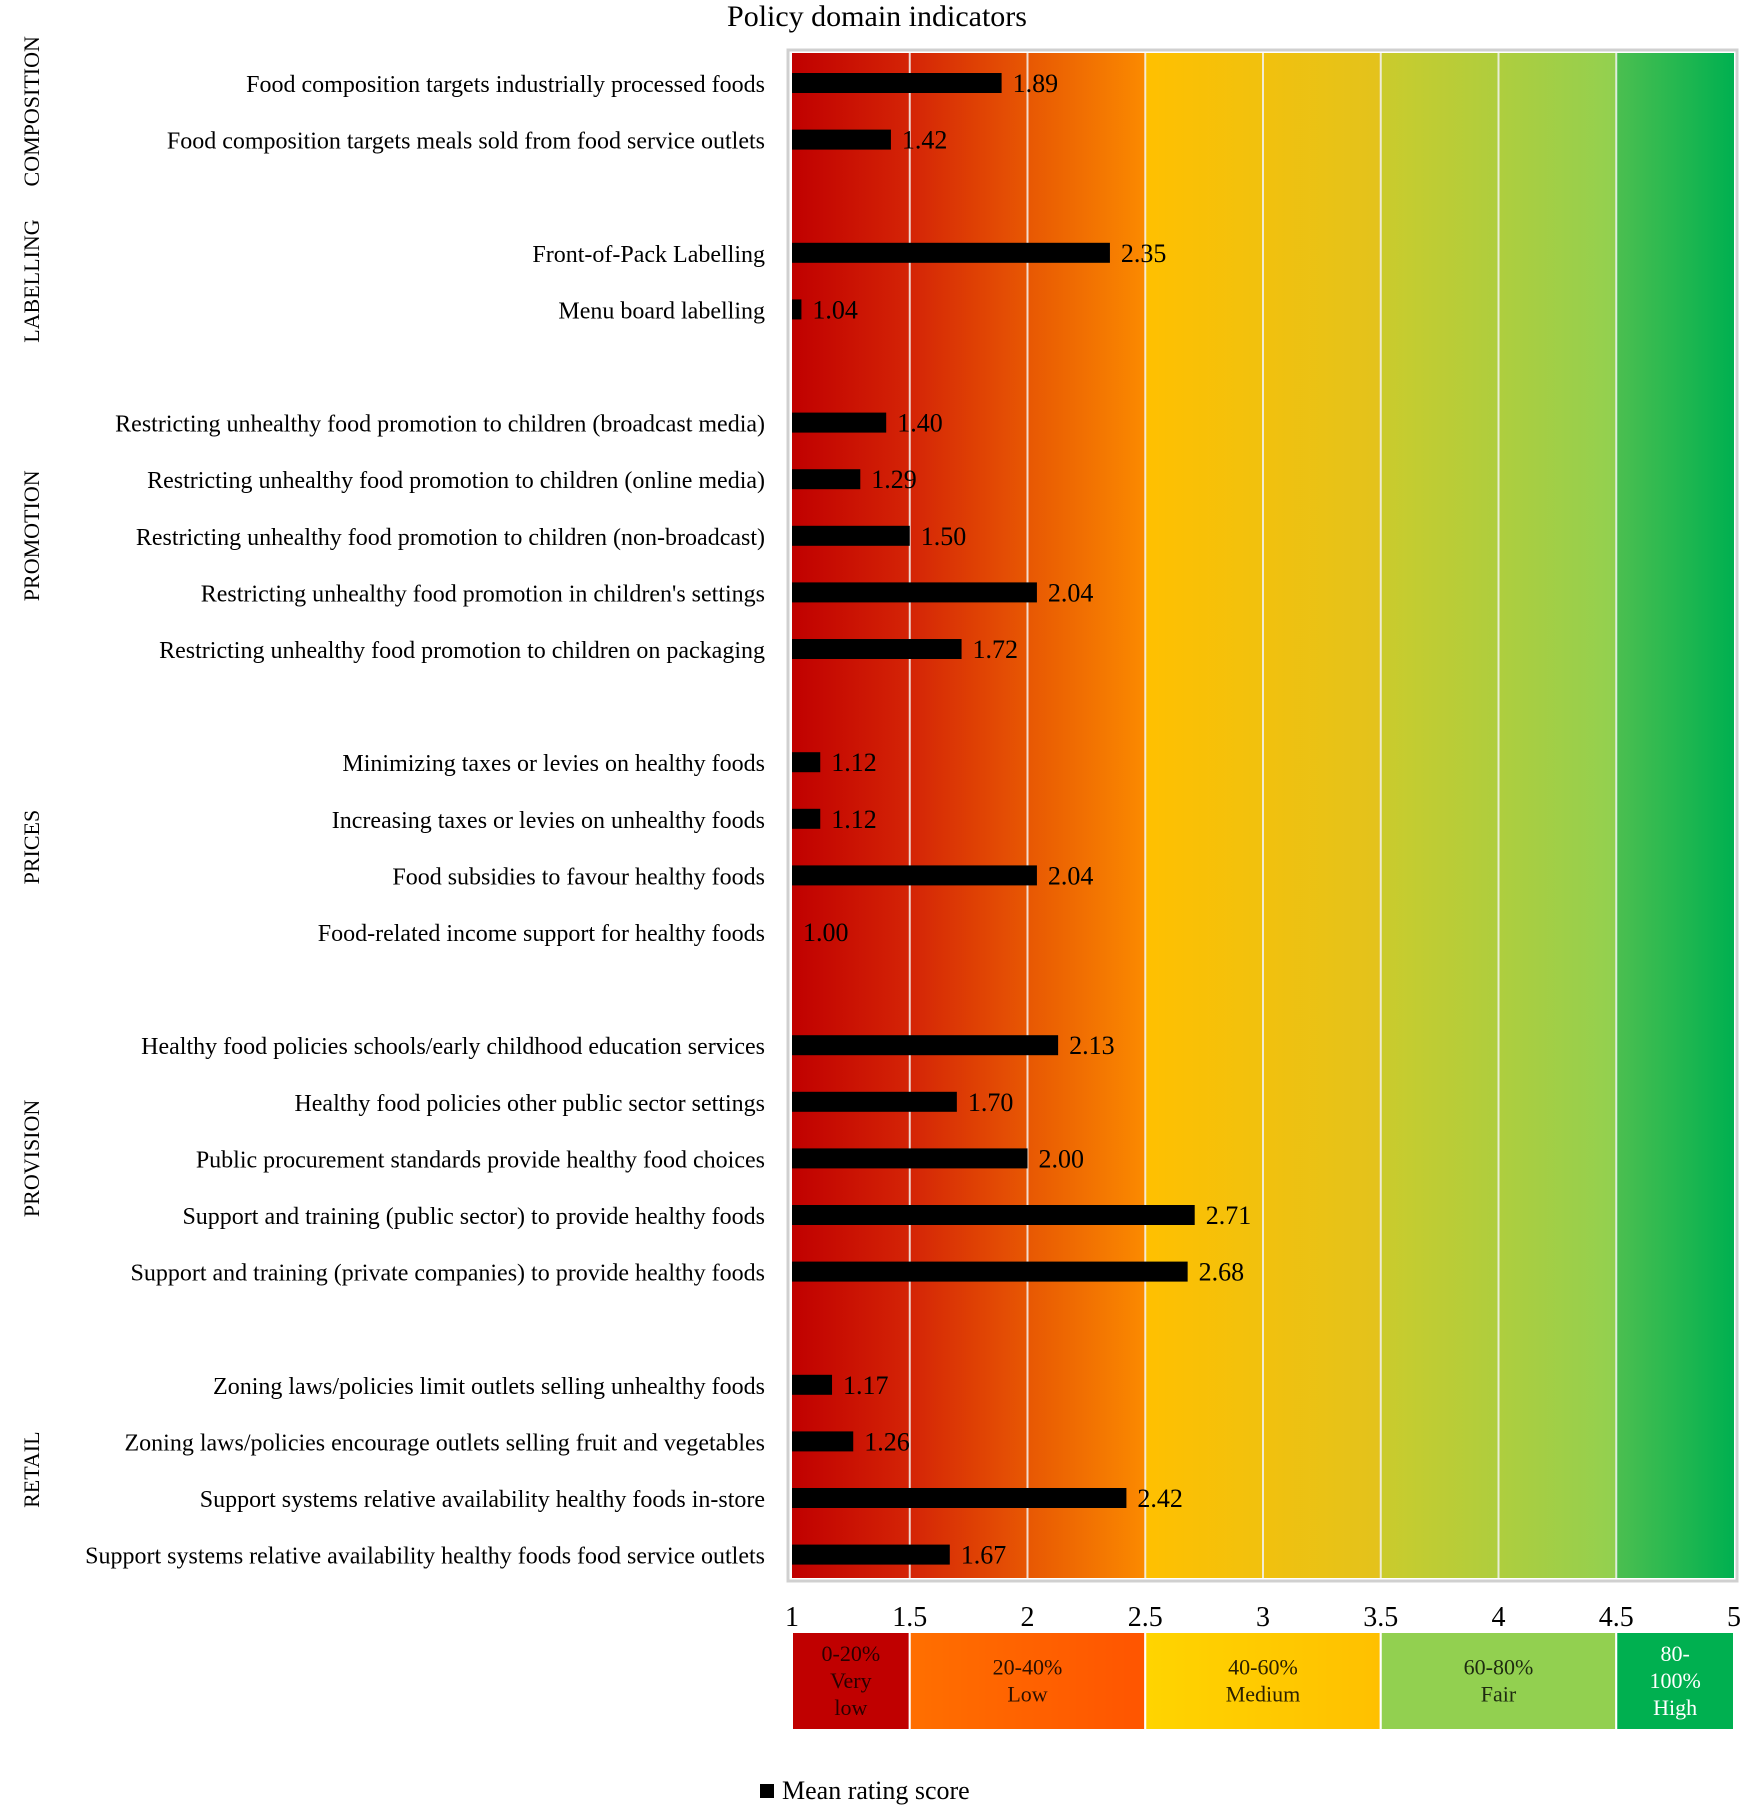  Describe the element at coordinates (887, 1441) in the screenshot. I see `bar-value-label: 1.26` at that location.